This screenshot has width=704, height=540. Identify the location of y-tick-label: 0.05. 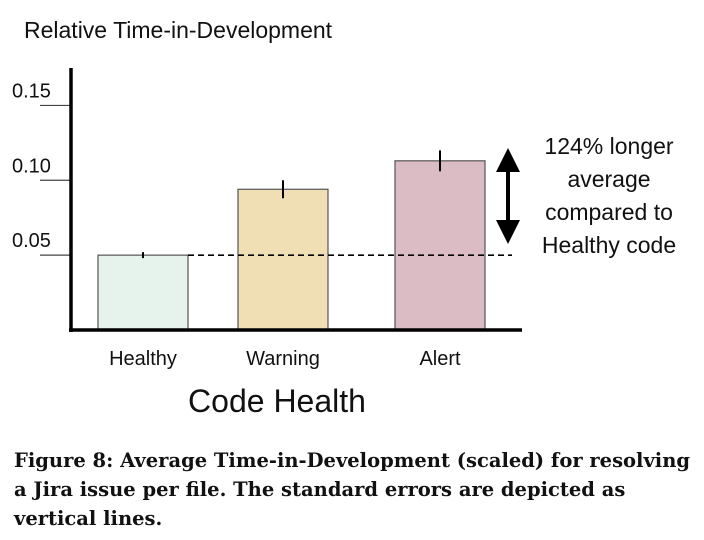
(31, 241).